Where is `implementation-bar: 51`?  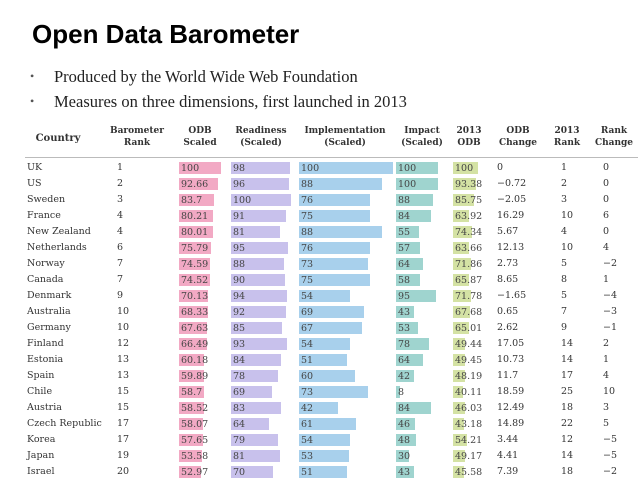
implementation-bar: 51 is located at coordinates (323, 360).